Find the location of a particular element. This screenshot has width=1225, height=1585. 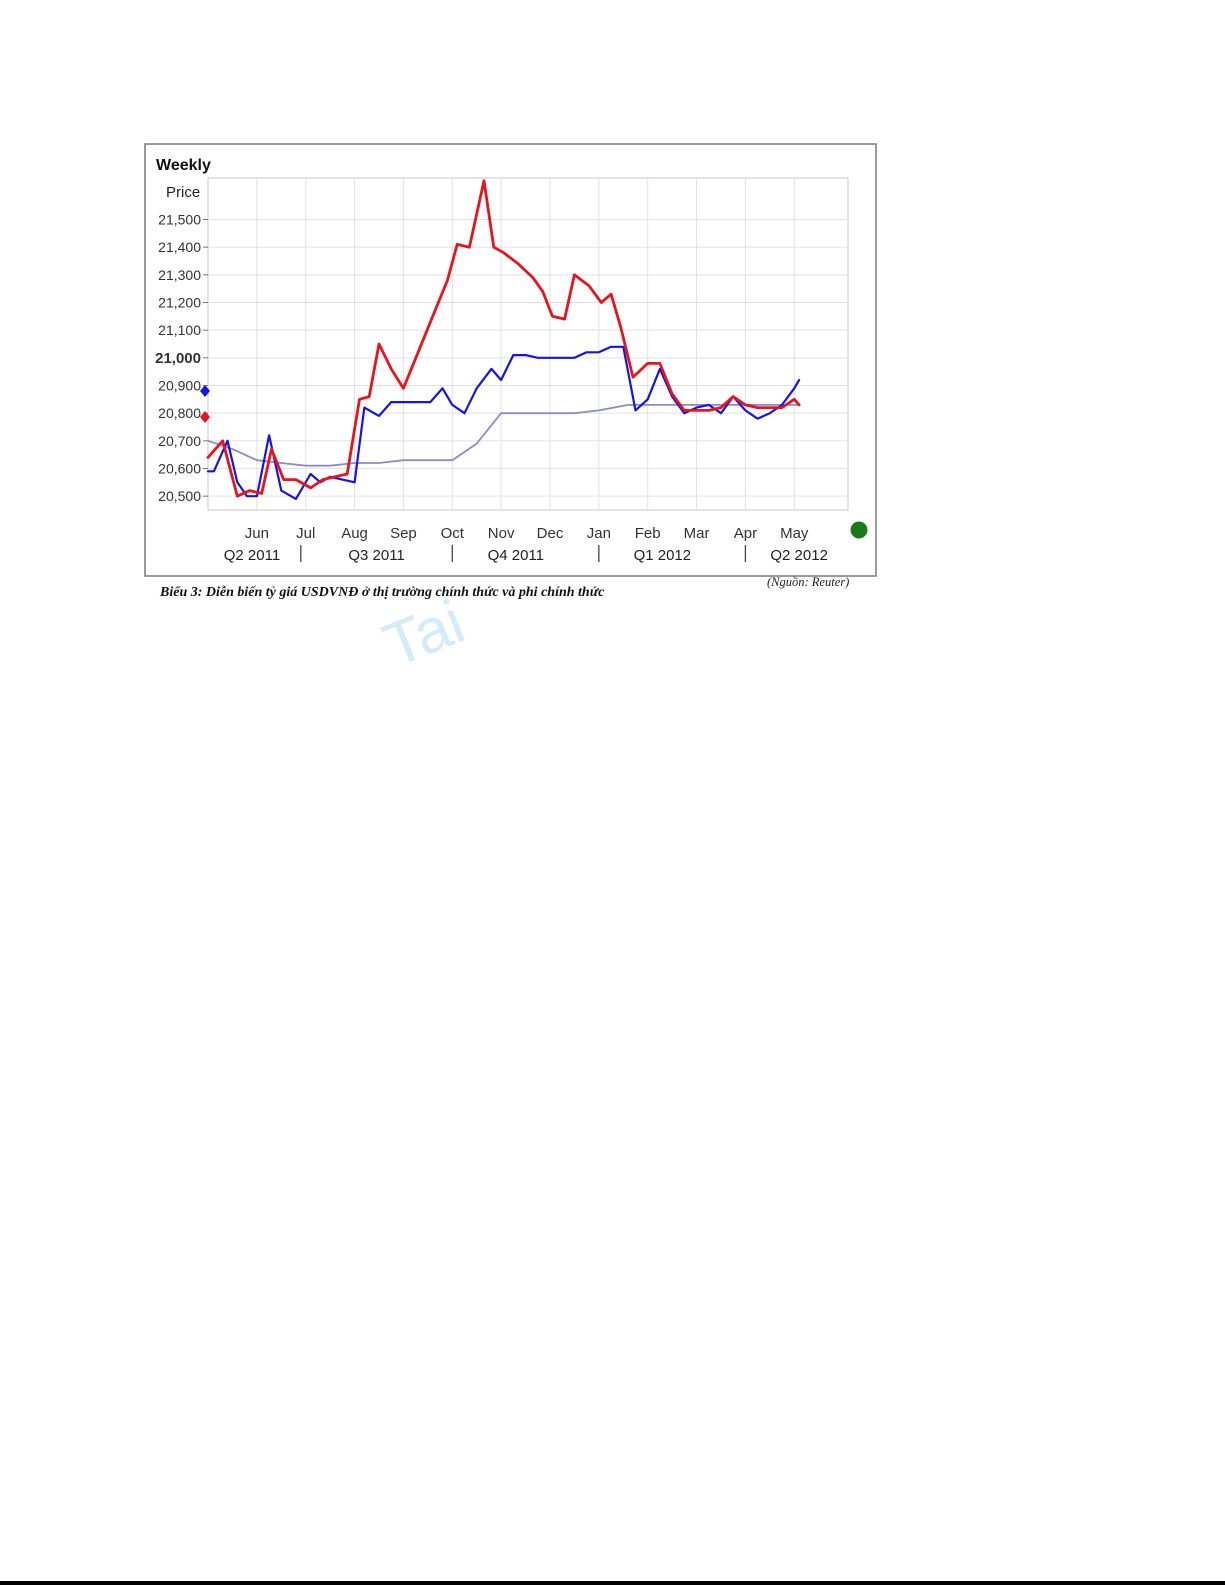

x-tick-label: Dec is located at coordinates (550, 533).